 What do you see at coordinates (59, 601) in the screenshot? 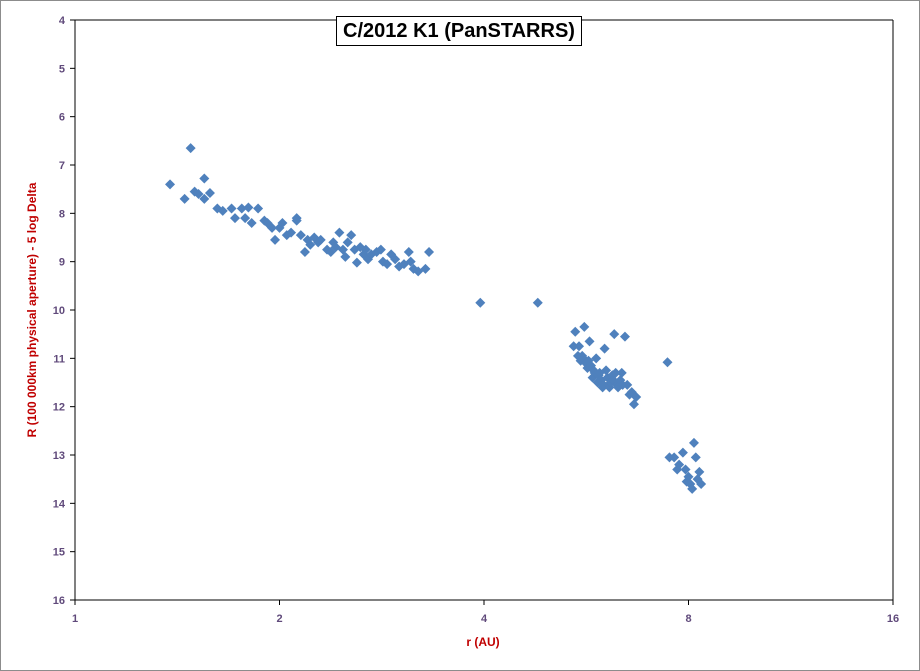
I see `y-tick-label: 16` at bounding box center [59, 601].